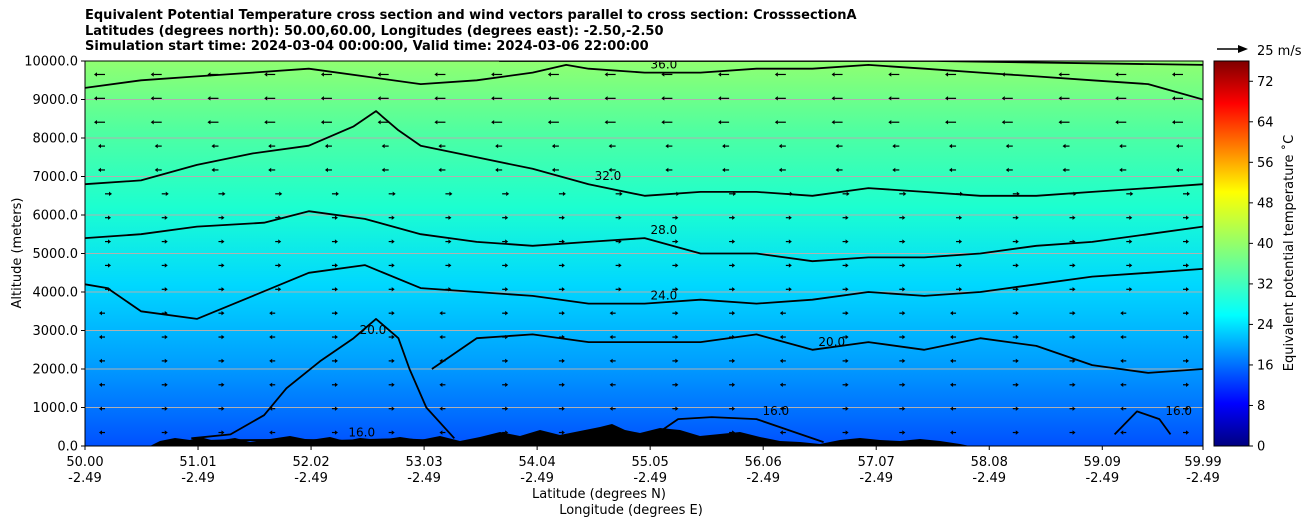  Describe the element at coordinates (1261, 447) in the screenshot. I see `colorbar-tick-label: 0` at that location.